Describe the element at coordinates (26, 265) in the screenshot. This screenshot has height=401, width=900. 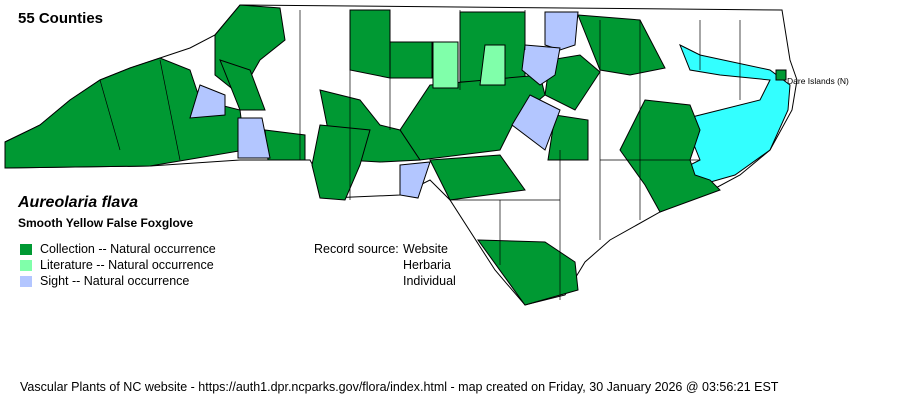
I see `legend-swatch-literature` at that location.